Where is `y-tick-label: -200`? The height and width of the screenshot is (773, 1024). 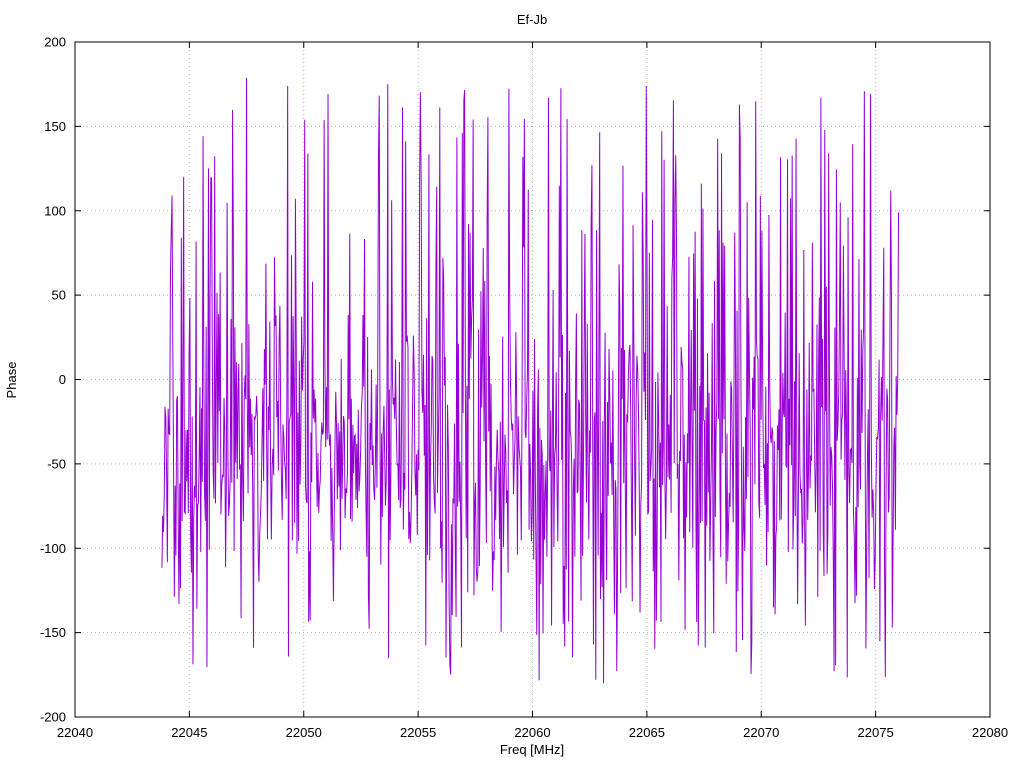 y-tick-label: -200 is located at coordinates (53, 717).